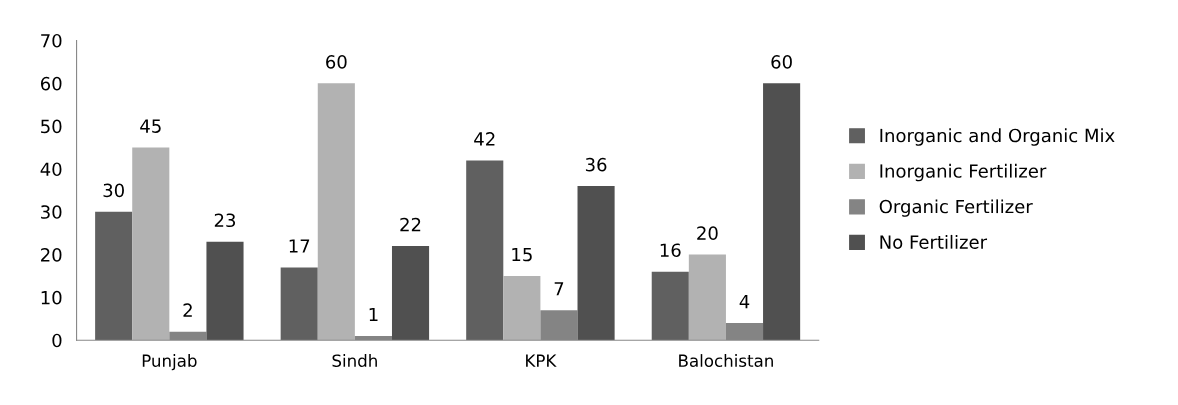 The image size is (1178, 405). I want to click on data-label: 45, so click(150, 126).